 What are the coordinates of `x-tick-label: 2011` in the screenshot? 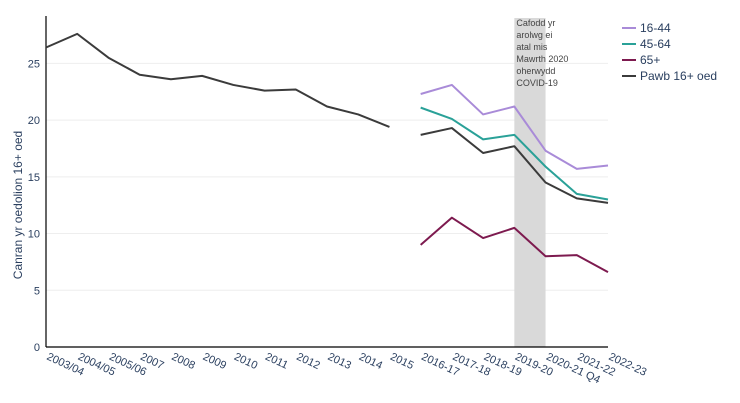 It's located at (276, 361).